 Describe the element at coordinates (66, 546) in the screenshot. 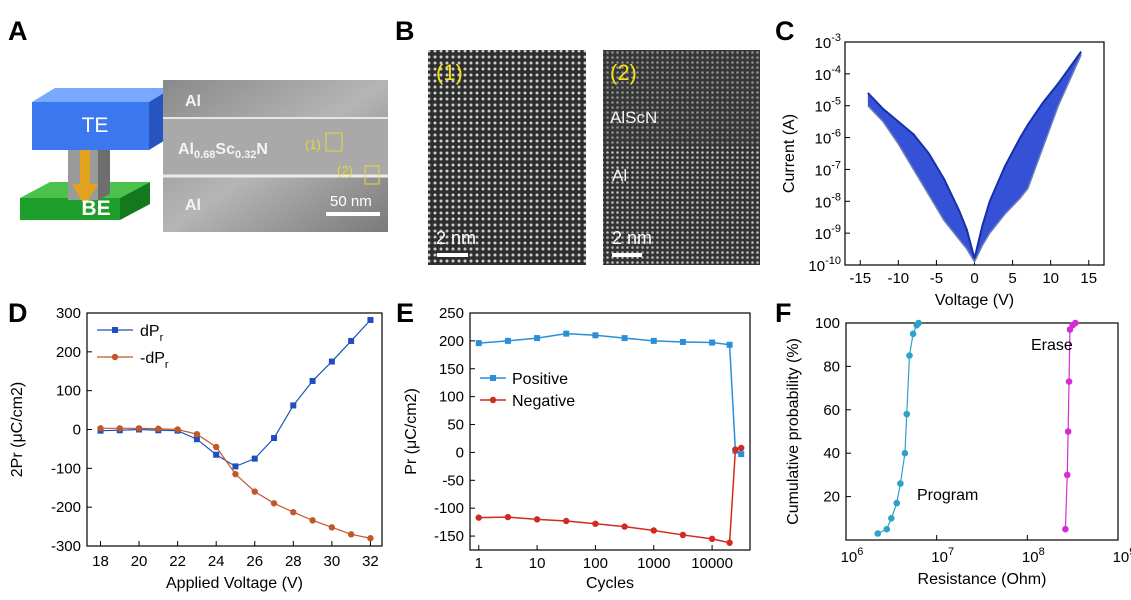

I see `y-tick-label: -300` at that location.